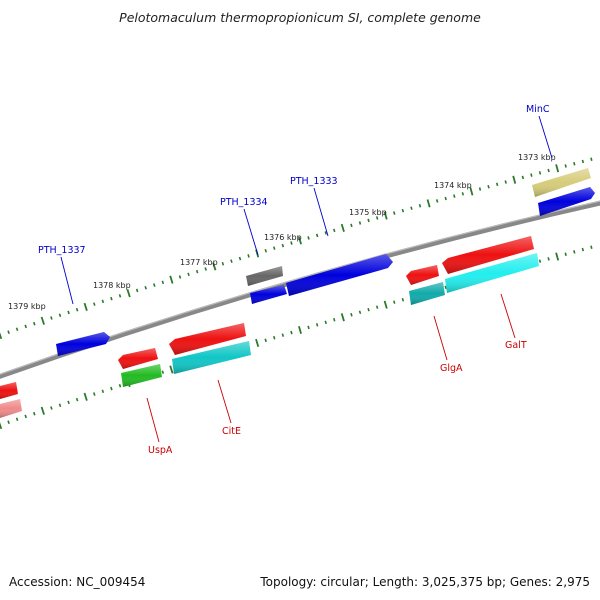 The height and width of the screenshot is (600, 600). I want to click on gene-label-pth-1333: PTH_1333, so click(314, 181).